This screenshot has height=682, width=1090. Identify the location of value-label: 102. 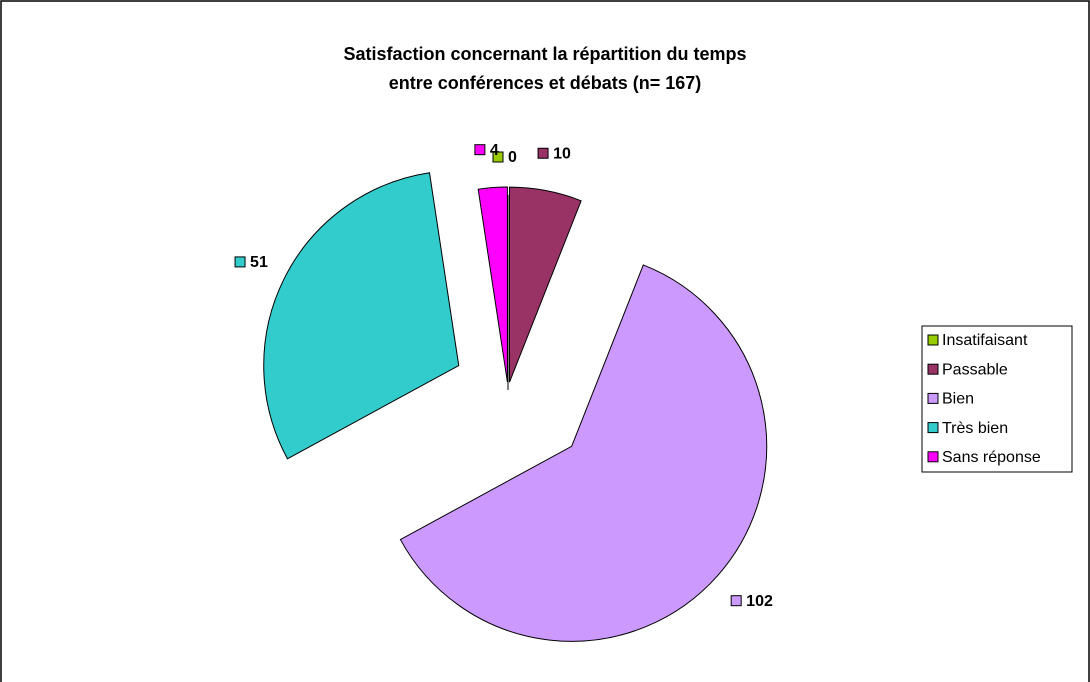
(759, 601).